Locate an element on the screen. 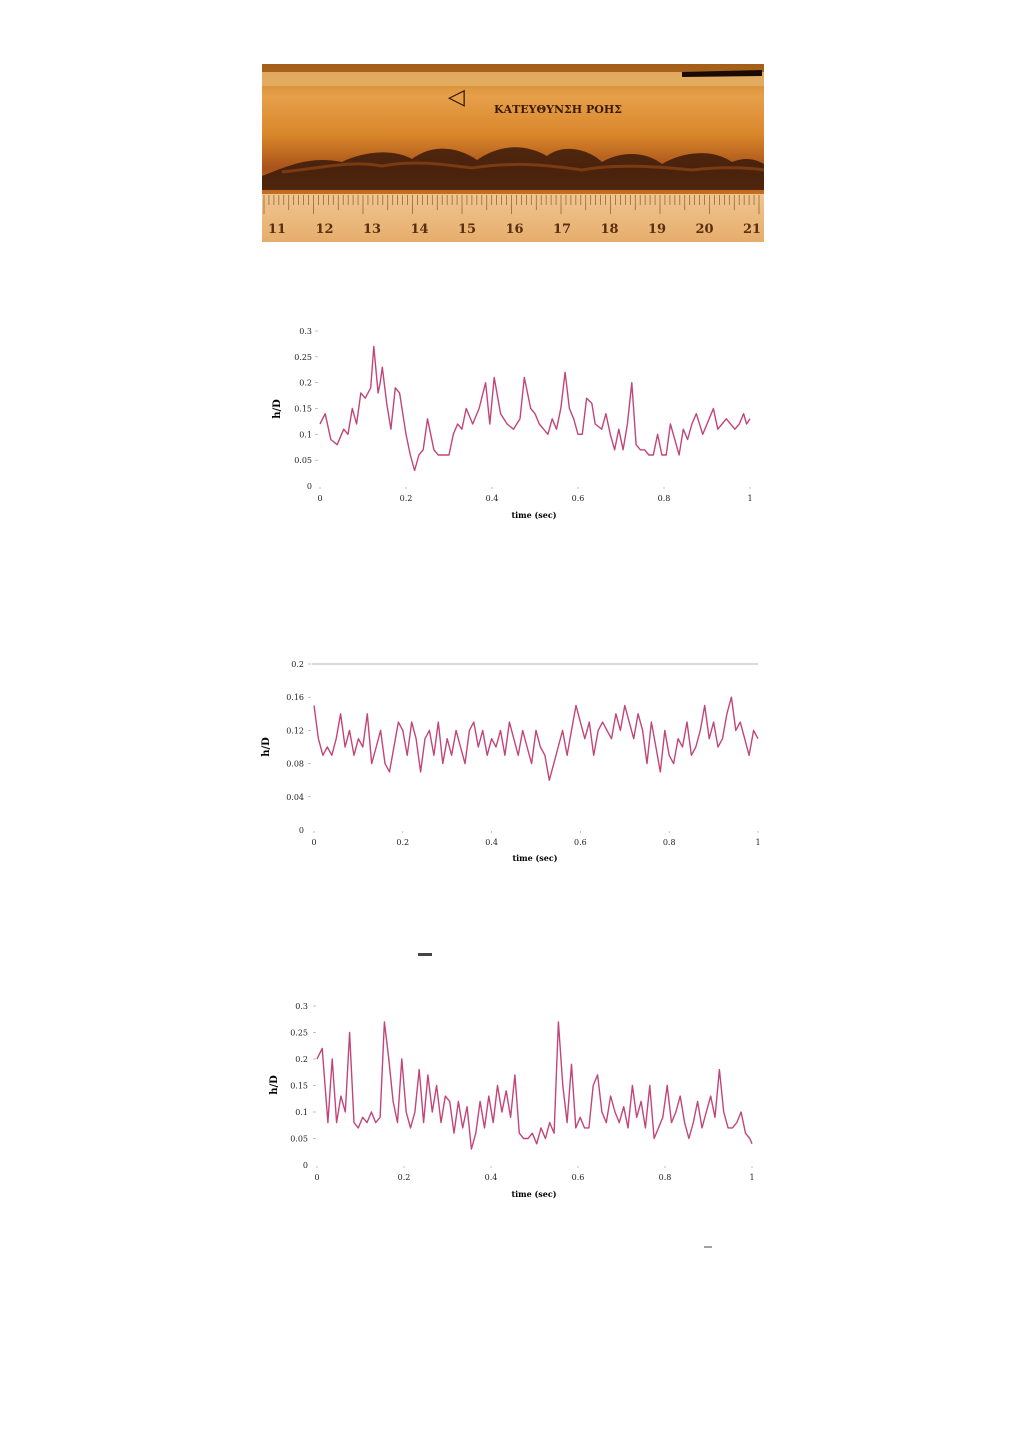  liquid-wave-highlight is located at coordinates (522, 167).